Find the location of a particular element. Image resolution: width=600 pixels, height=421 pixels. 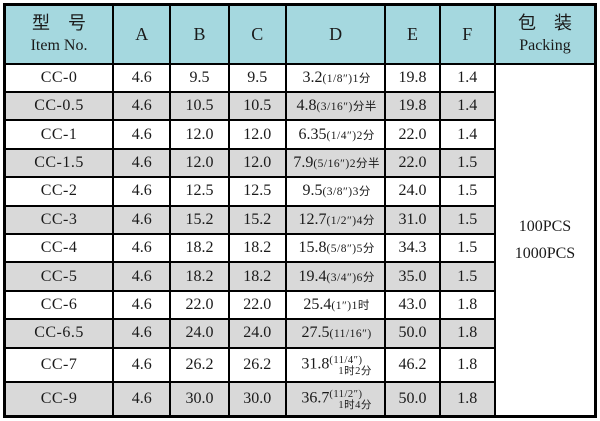

d-main-value: 6.35 is located at coordinates (312, 134).